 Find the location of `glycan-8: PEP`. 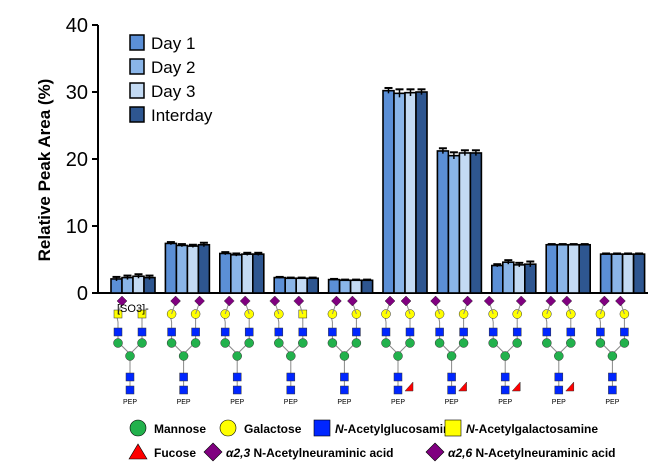

glycan-8: PEP is located at coordinates (505, 350).